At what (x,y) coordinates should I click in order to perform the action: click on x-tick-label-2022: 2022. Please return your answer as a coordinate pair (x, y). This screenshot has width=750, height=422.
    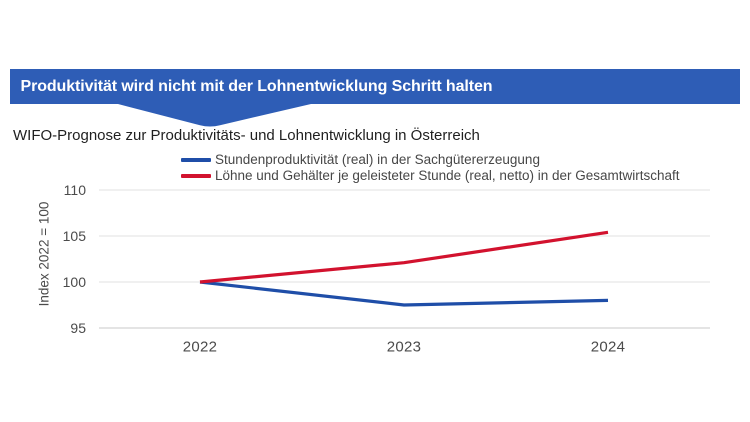
    Looking at the image, I should click on (200, 347).